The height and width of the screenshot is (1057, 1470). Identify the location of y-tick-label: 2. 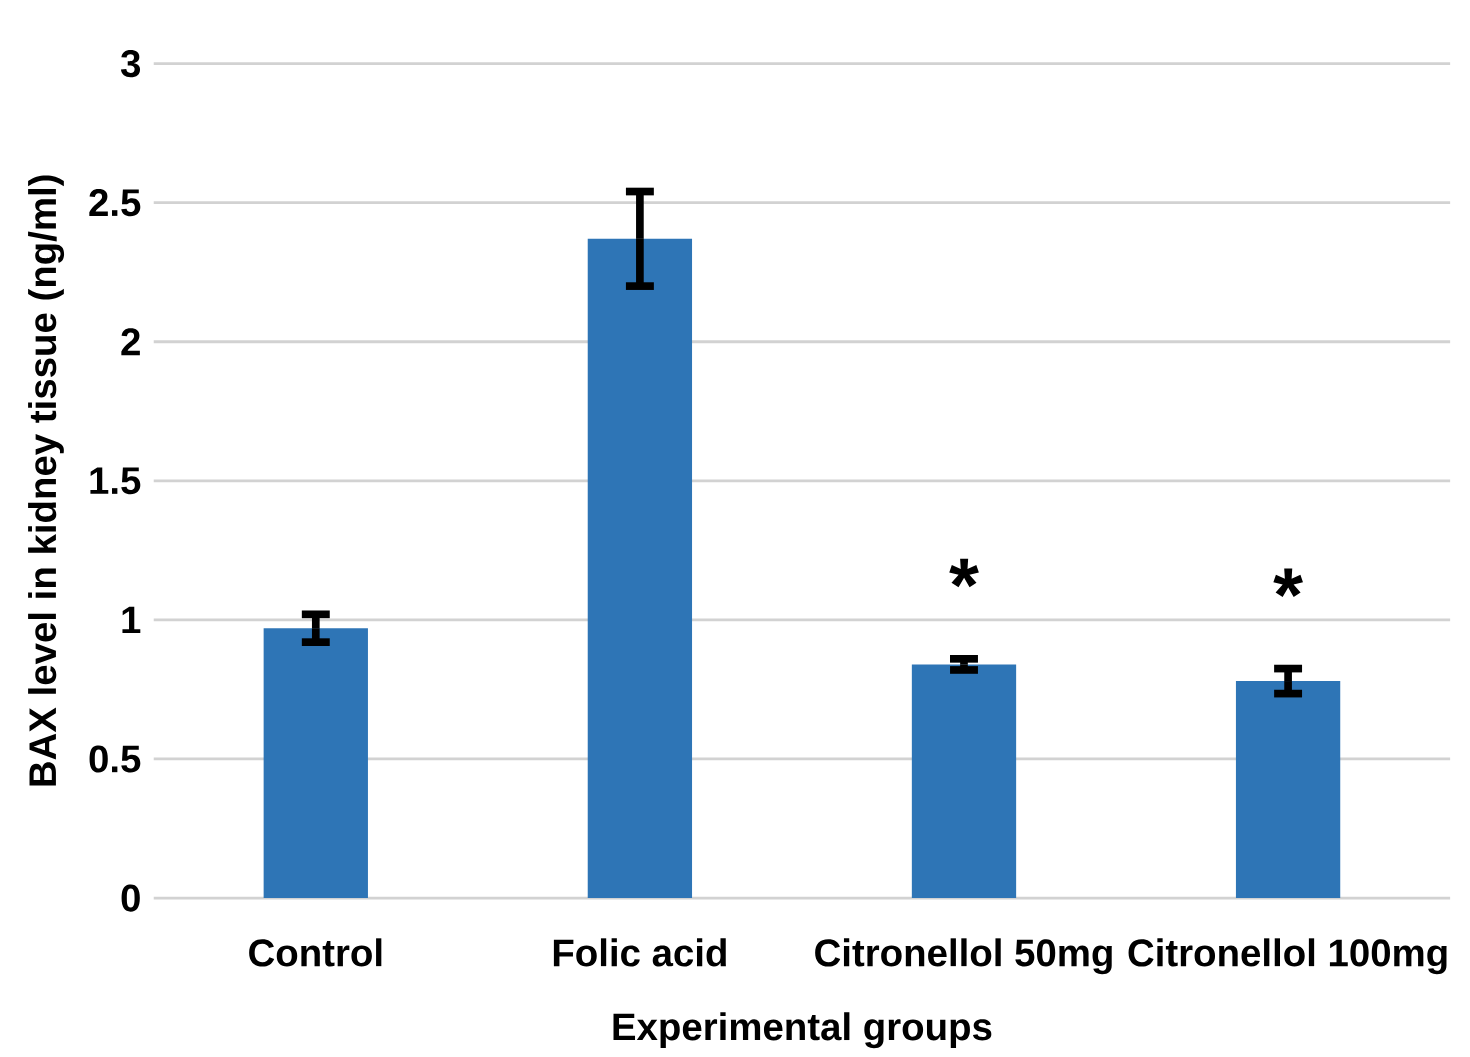
(130, 342).